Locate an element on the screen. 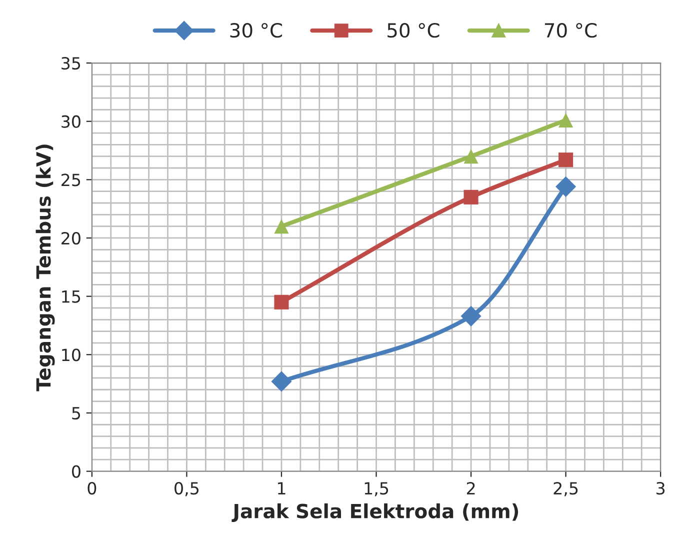  x-tick-label: 0 is located at coordinates (92, 488).